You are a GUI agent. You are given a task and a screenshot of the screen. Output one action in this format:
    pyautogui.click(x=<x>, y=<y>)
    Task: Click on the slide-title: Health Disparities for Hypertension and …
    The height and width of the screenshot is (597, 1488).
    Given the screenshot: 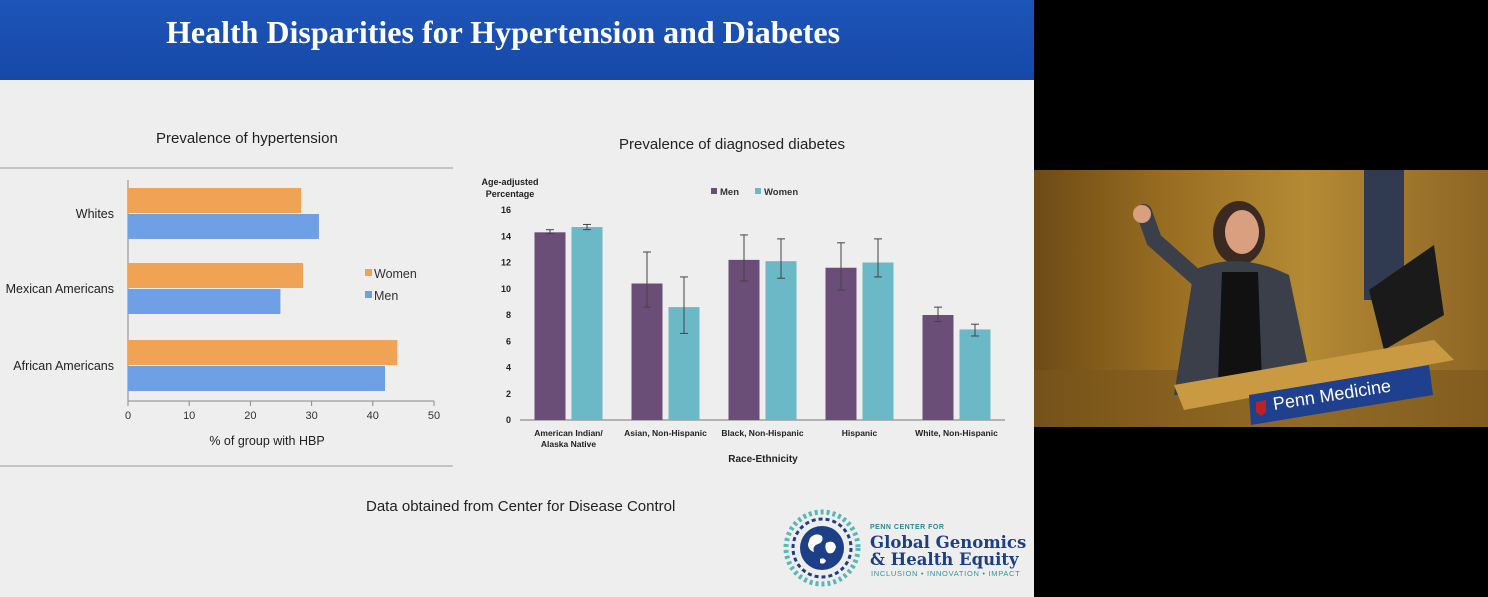 What is the action you would take?
    pyautogui.click(x=503, y=32)
    